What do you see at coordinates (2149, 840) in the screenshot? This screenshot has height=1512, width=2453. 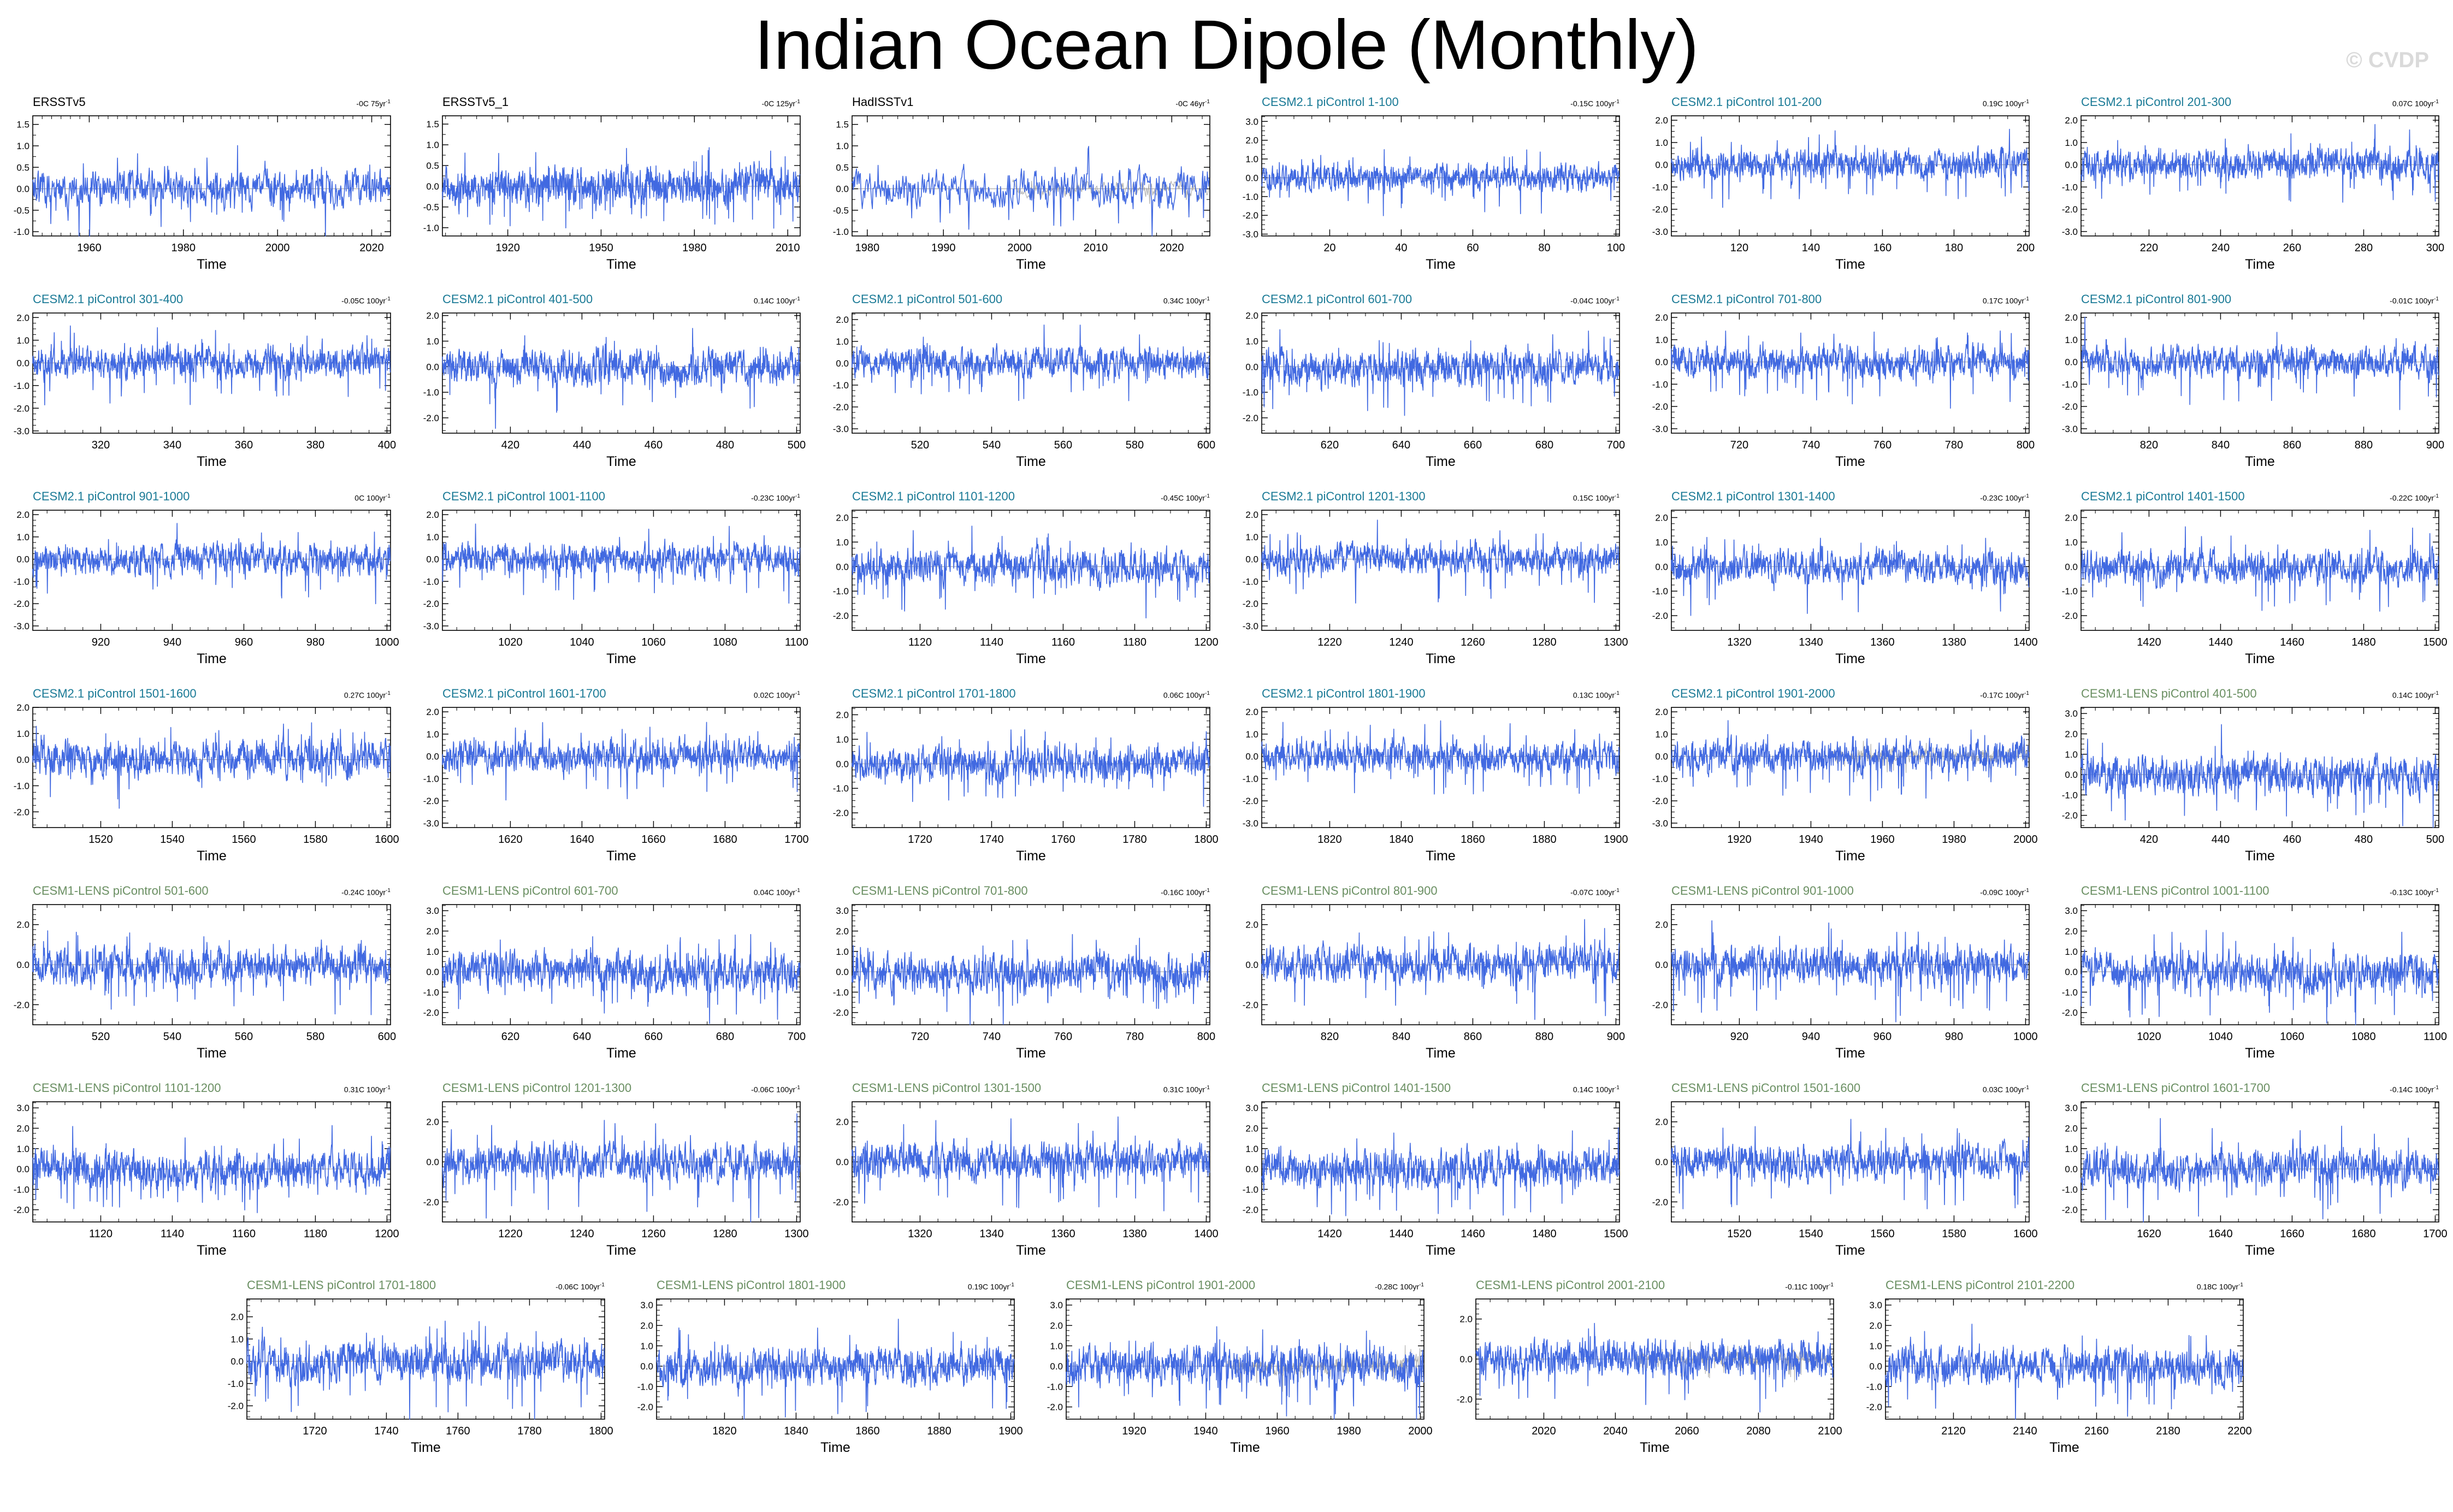 I see `x-tick-label: 420` at bounding box center [2149, 840].